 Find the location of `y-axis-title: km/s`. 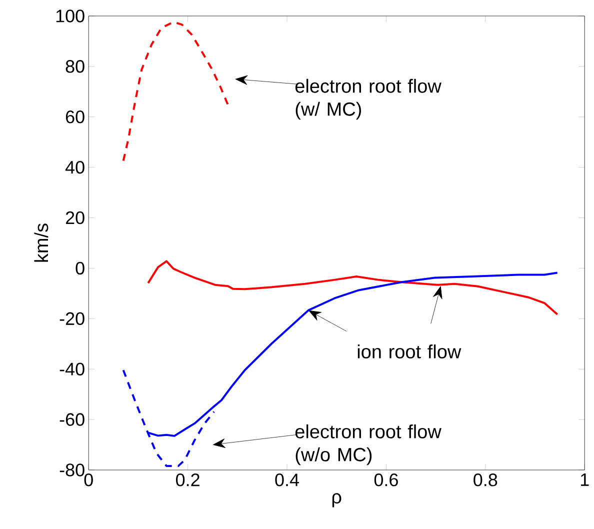

y-axis-title: km/s is located at coordinates (41, 243).